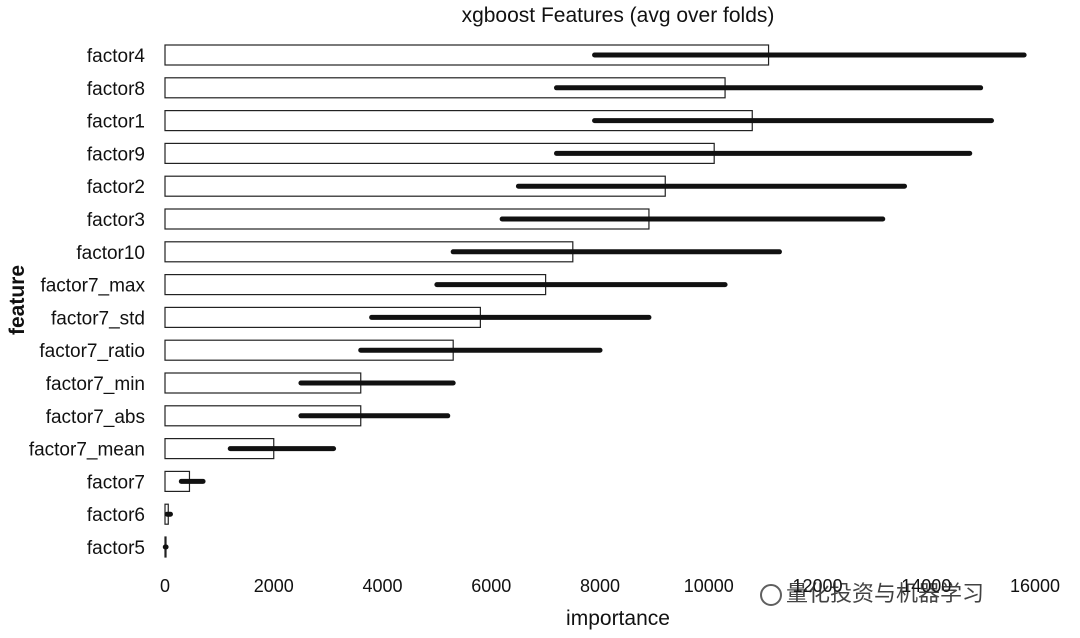  I want to click on y-tick-label-factor7_abs: factor7_abs, so click(95, 417).